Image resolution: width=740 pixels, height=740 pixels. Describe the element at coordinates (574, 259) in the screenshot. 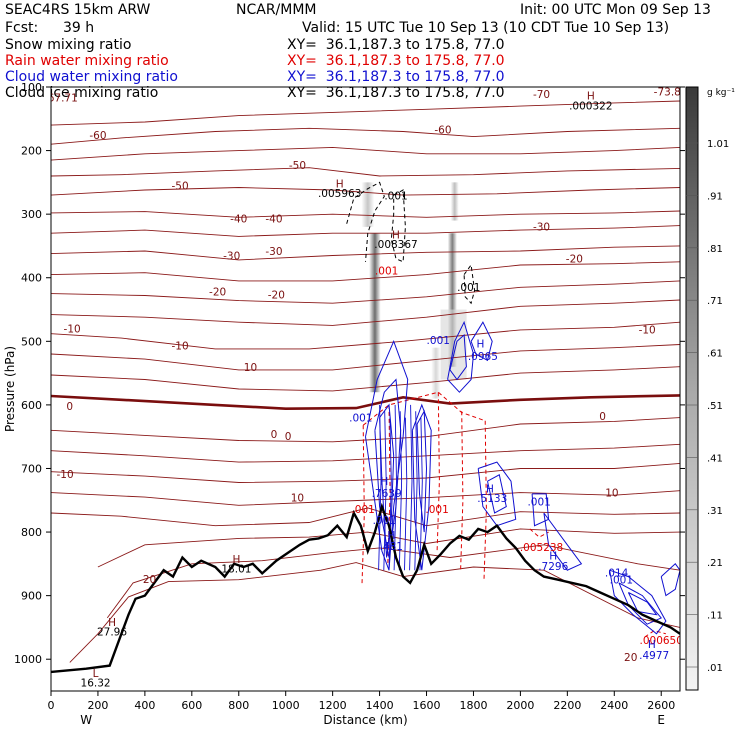

I see `temperature-label: -20` at that location.